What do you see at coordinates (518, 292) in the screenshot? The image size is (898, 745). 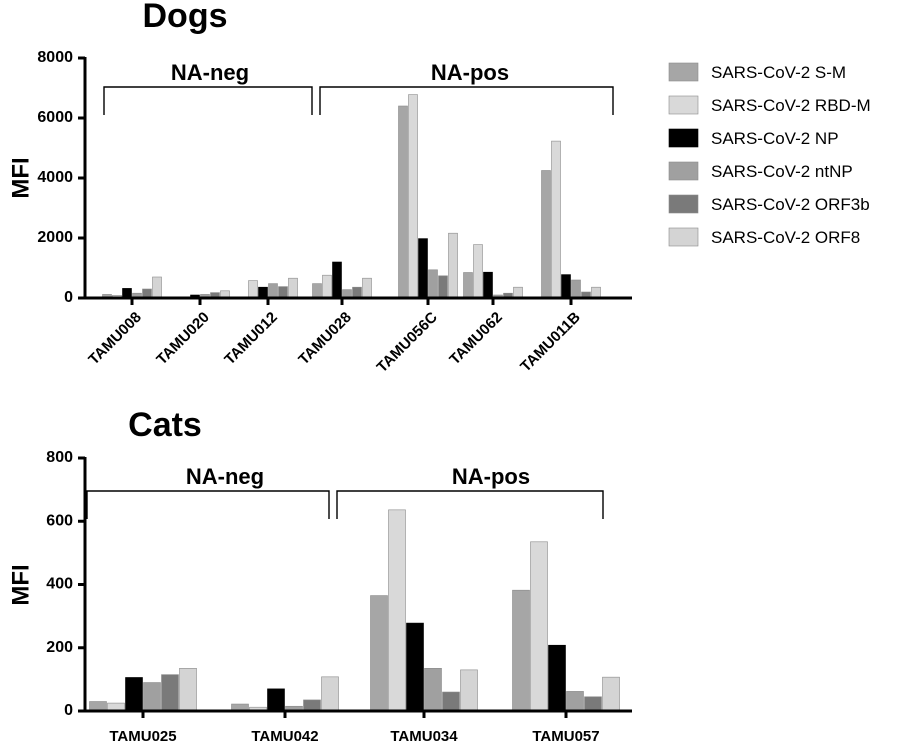 I see `bar-tamu062-sars-cov-2-orf8` at bounding box center [518, 292].